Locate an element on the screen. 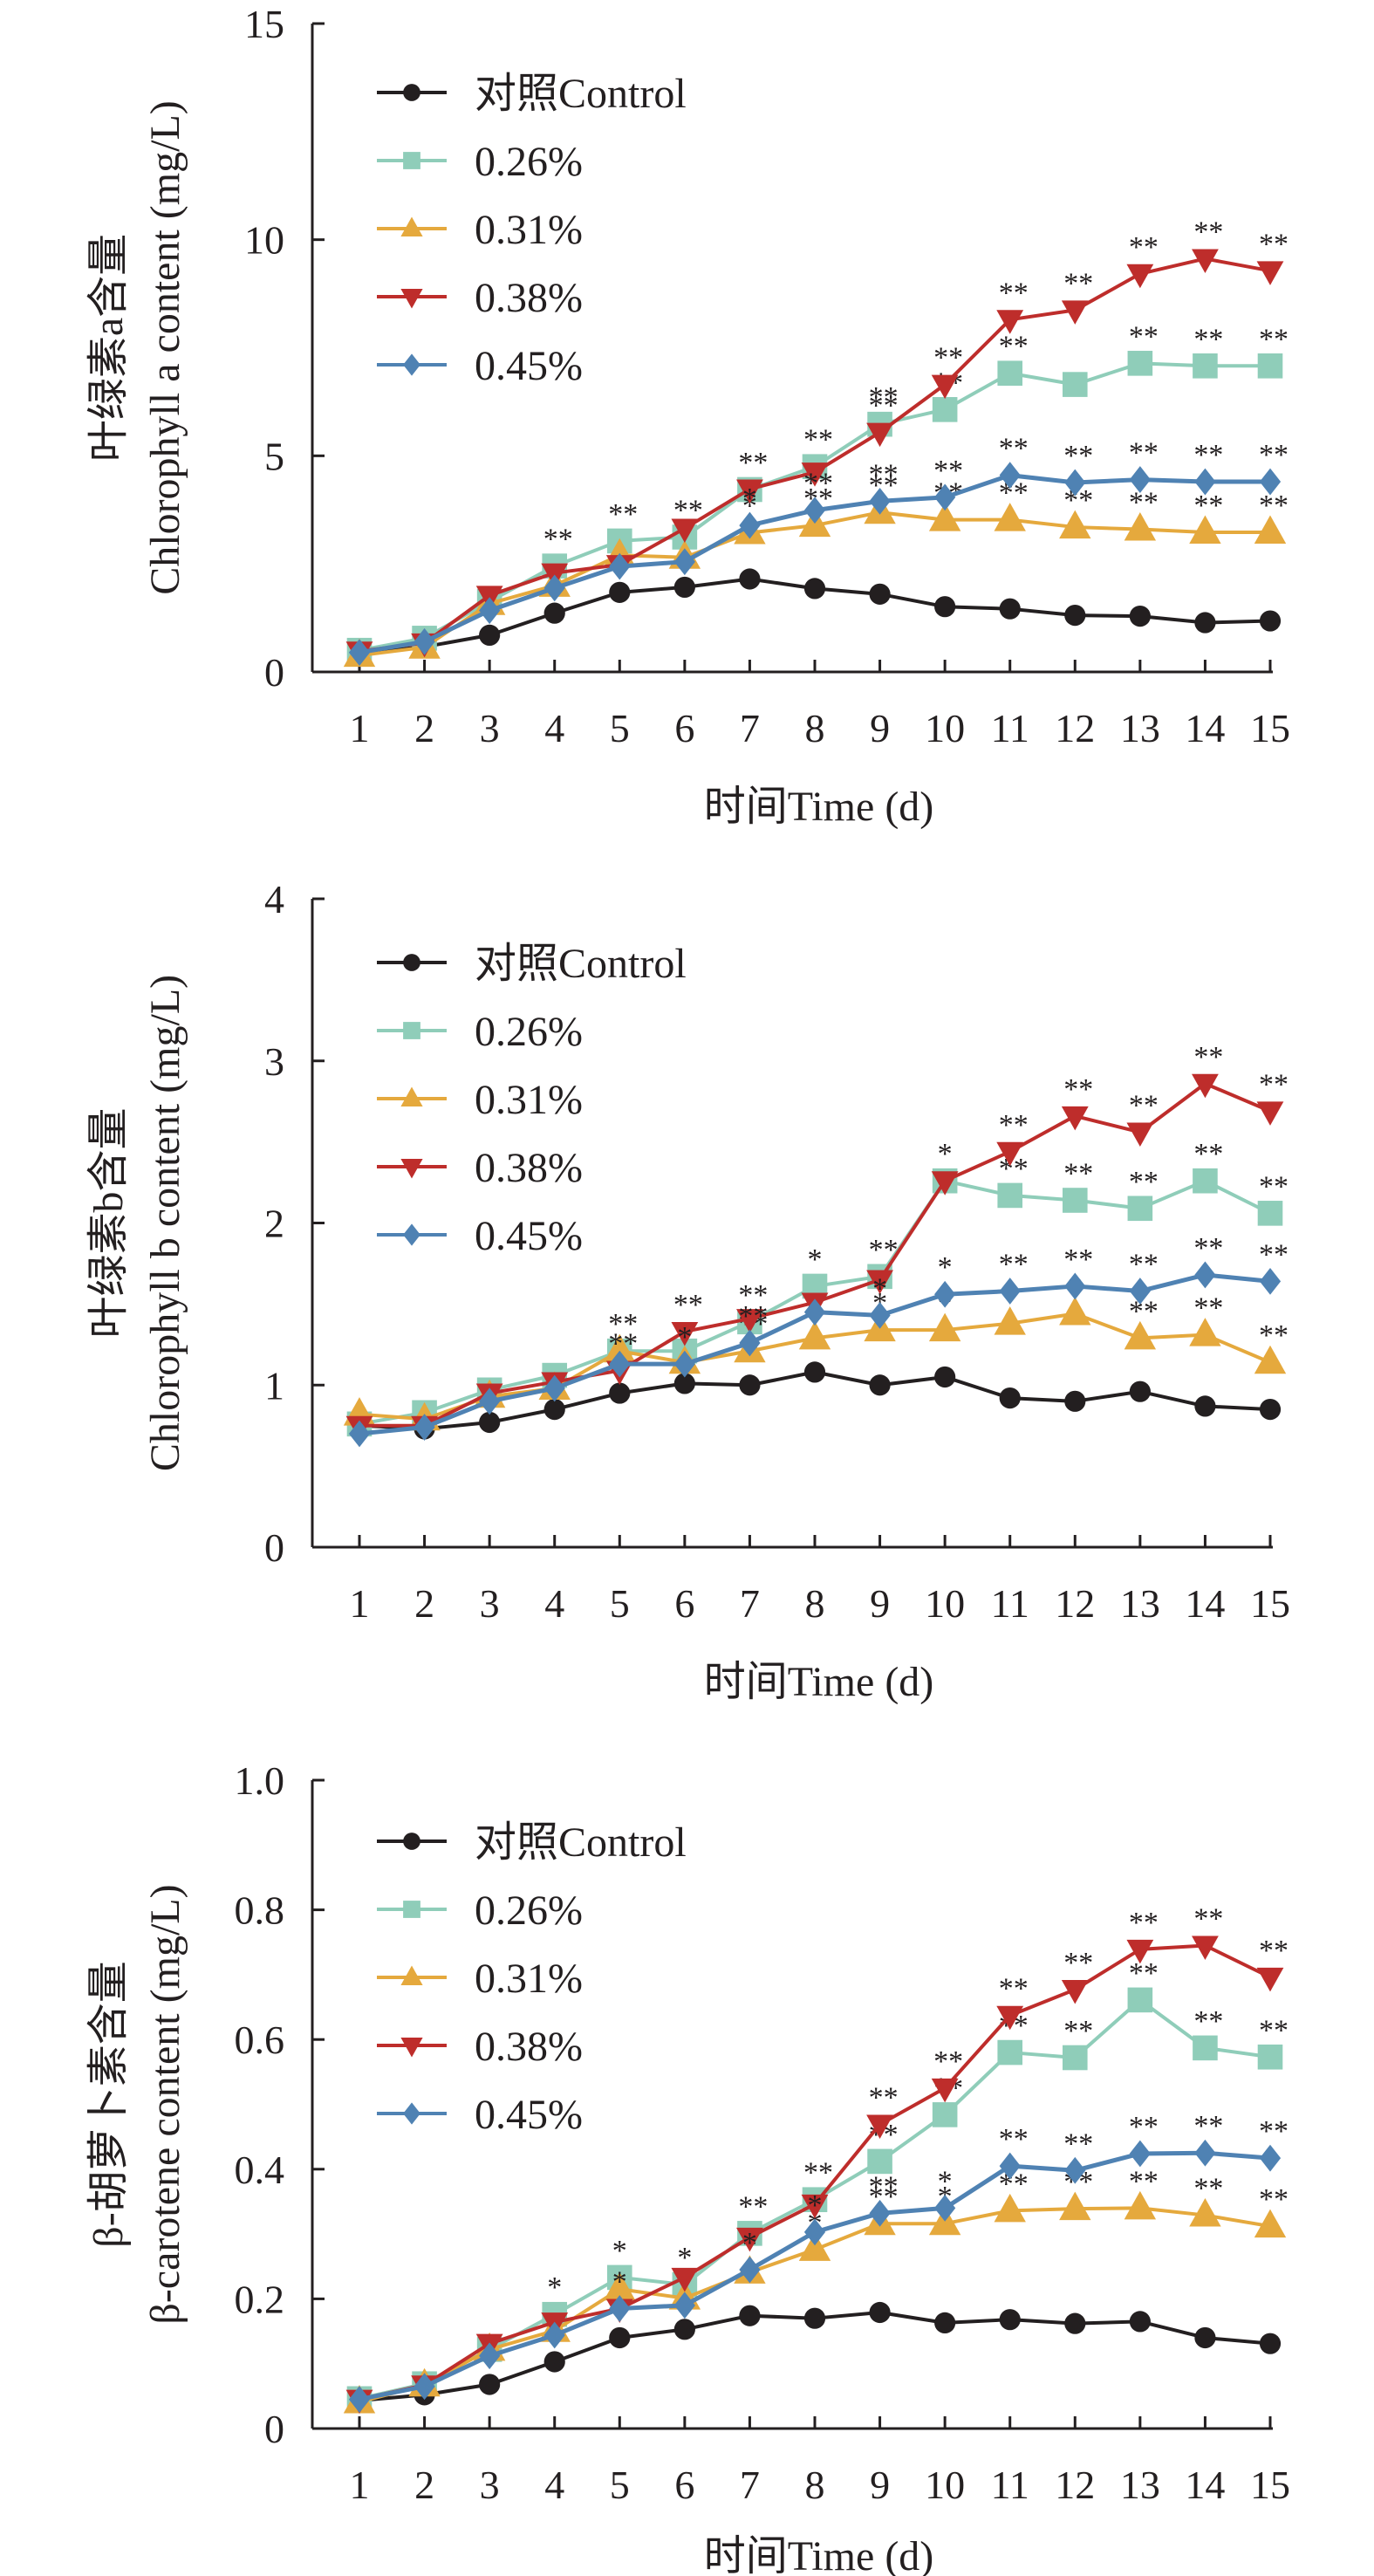 The height and width of the screenshot is (2576, 1374). x-tick-label: 2 is located at coordinates (424, 2485).